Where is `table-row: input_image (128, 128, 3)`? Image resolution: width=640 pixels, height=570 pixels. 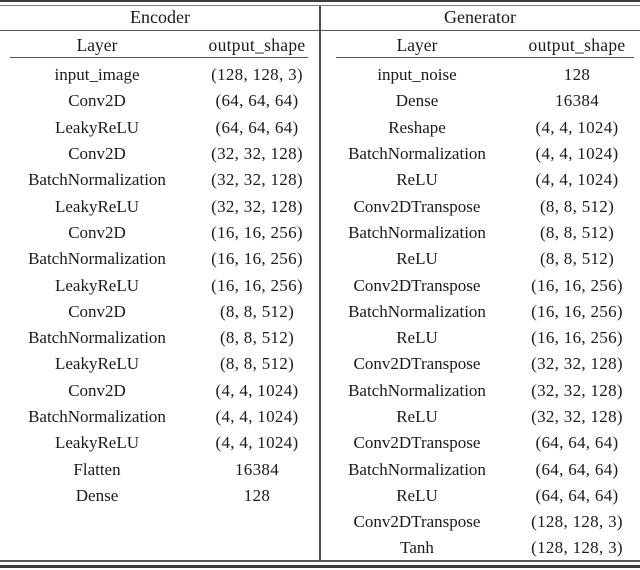 table-row: input_image (128, 128, 3) is located at coordinates (160, 75).